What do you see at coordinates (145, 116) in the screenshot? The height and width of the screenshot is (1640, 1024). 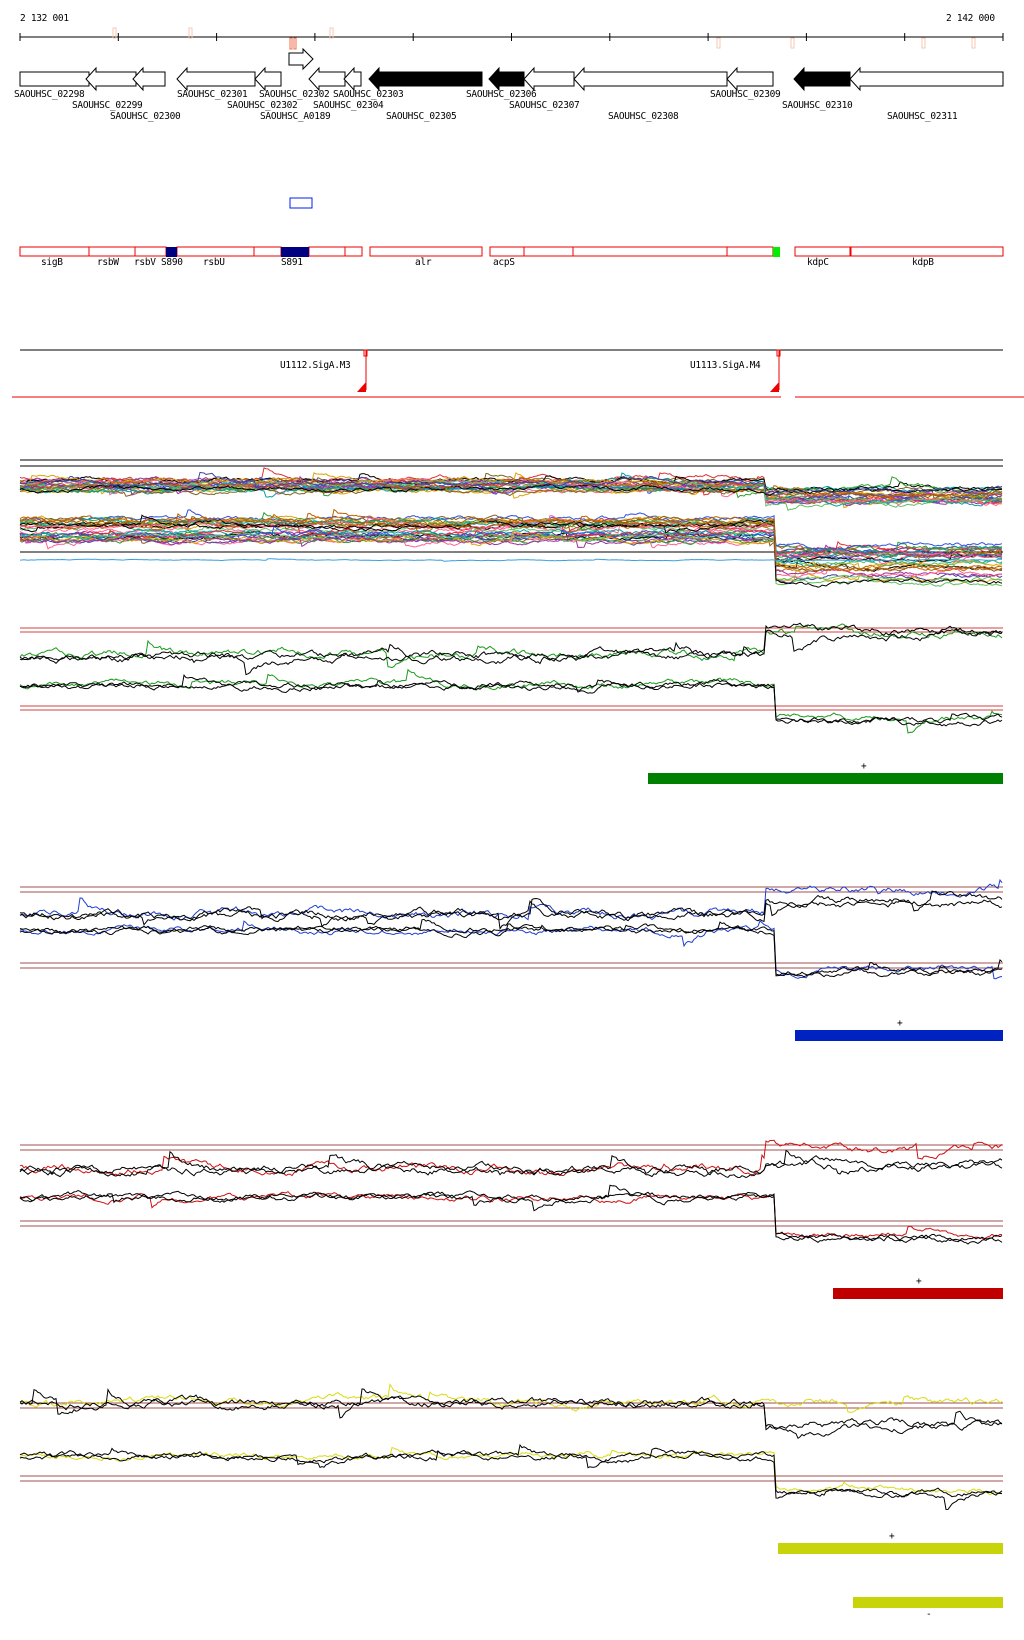 I see `gene-label: SAOUHSC_02300` at bounding box center [145, 116].